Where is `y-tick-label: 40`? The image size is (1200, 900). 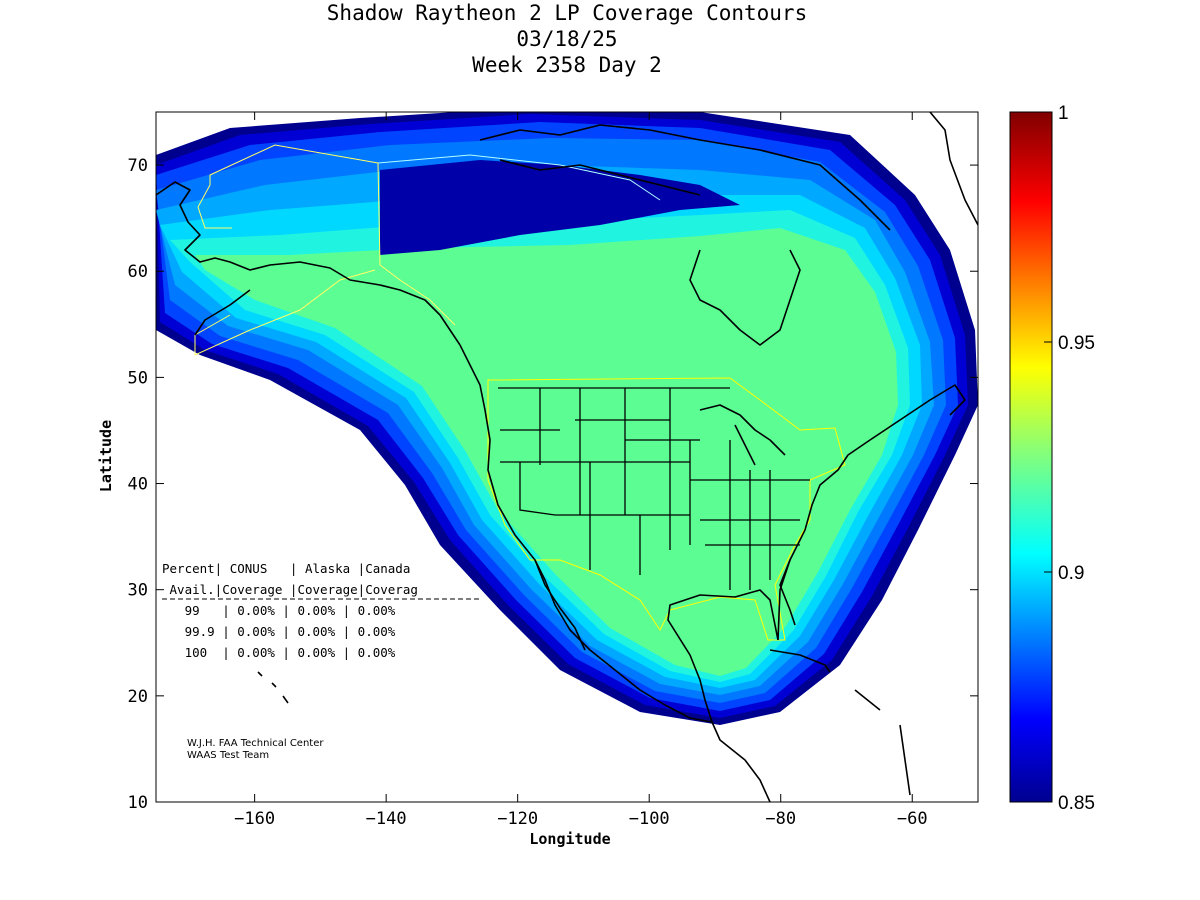 y-tick-label: 40 is located at coordinates (138, 485).